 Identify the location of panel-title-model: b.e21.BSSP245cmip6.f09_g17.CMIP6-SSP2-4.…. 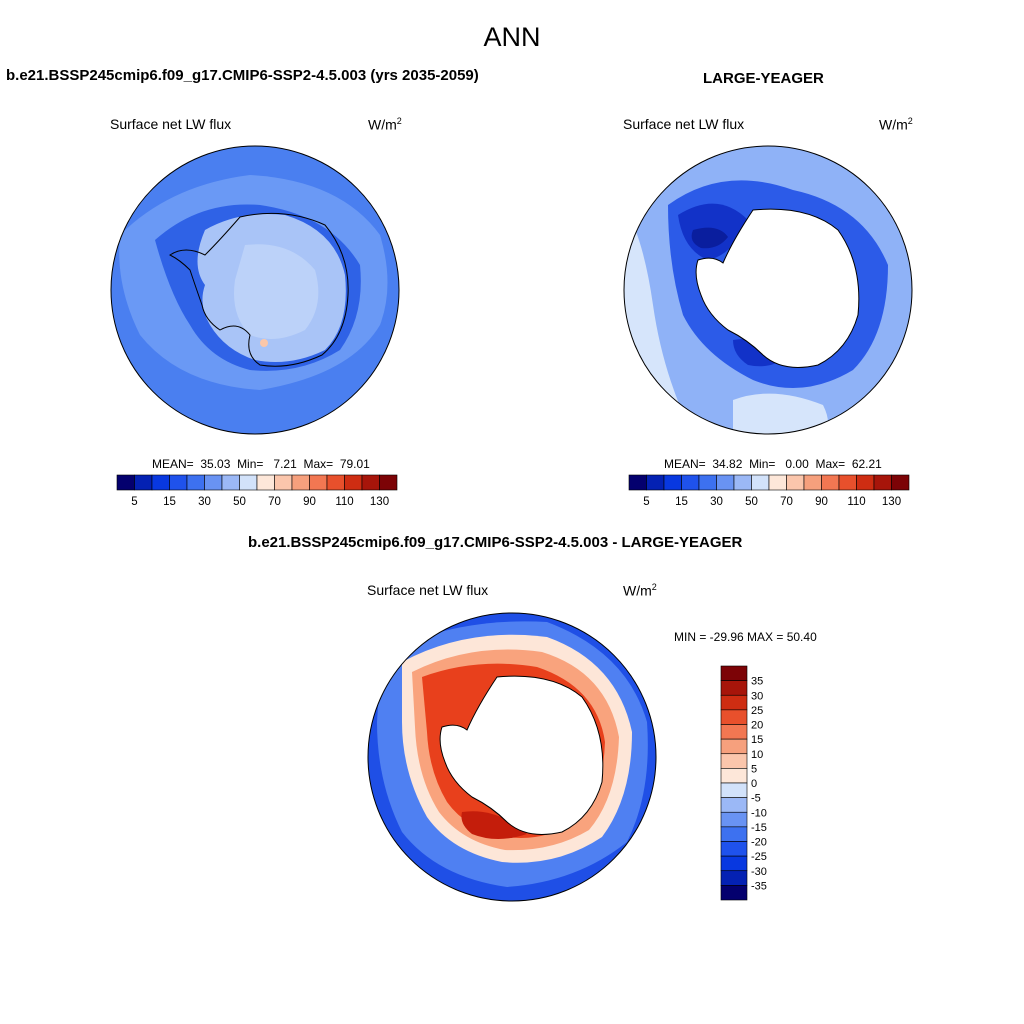
(242, 75).